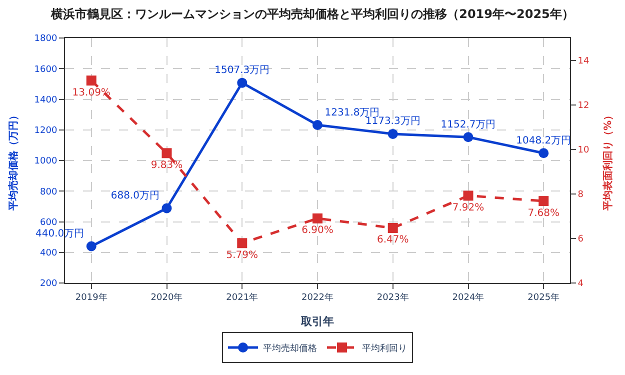 Image resolution: width=625 pixels, height=375 pixels. What do you see at coordinates (46, 39) in the screenshot?
I see `y-tick-label: 1800` at bounding box center [46, 39].